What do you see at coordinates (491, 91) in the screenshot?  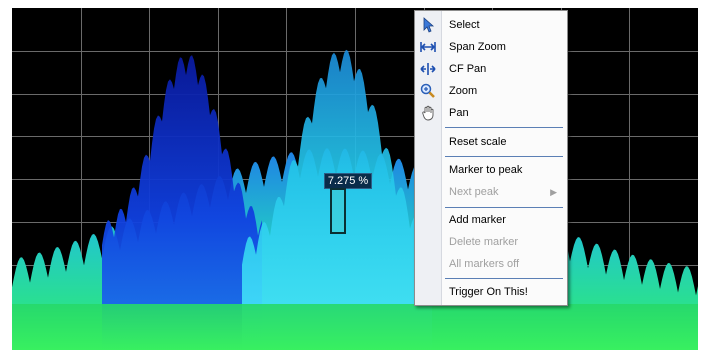 I see `menu-item-zoom: Zoom` at bounding box center [491, 91].